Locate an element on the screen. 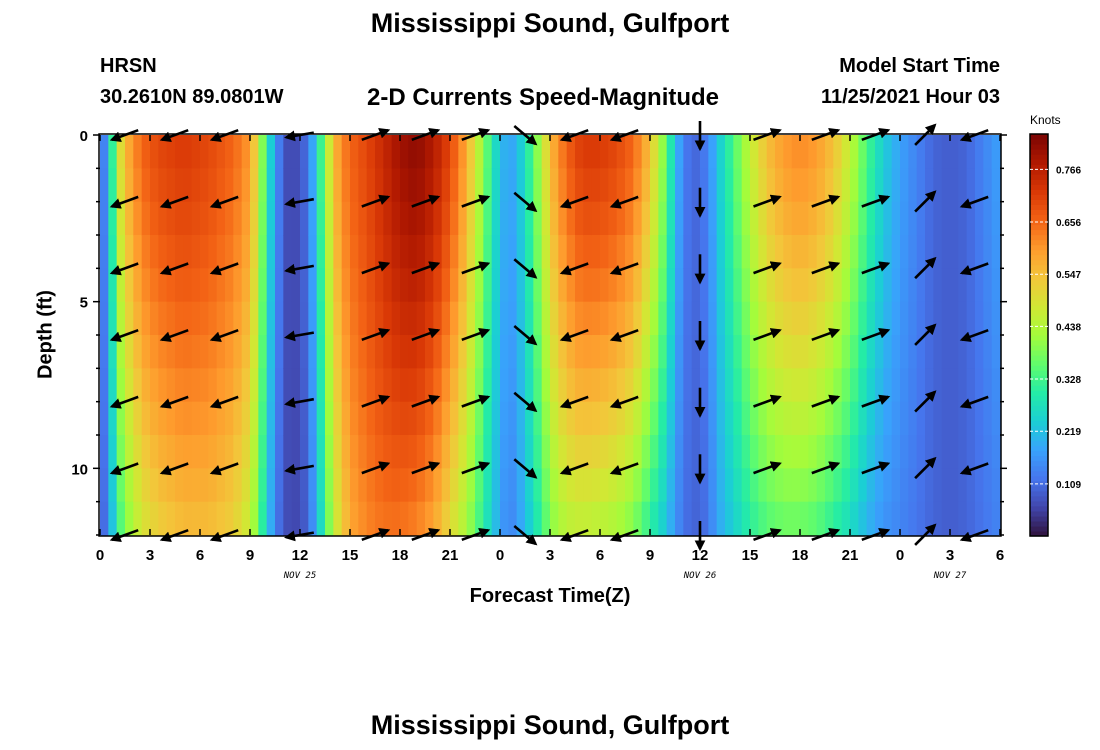 The height and width of the screenshot is (750, 1100). date-label: NOV 27 is located at coordinates (950, 576).